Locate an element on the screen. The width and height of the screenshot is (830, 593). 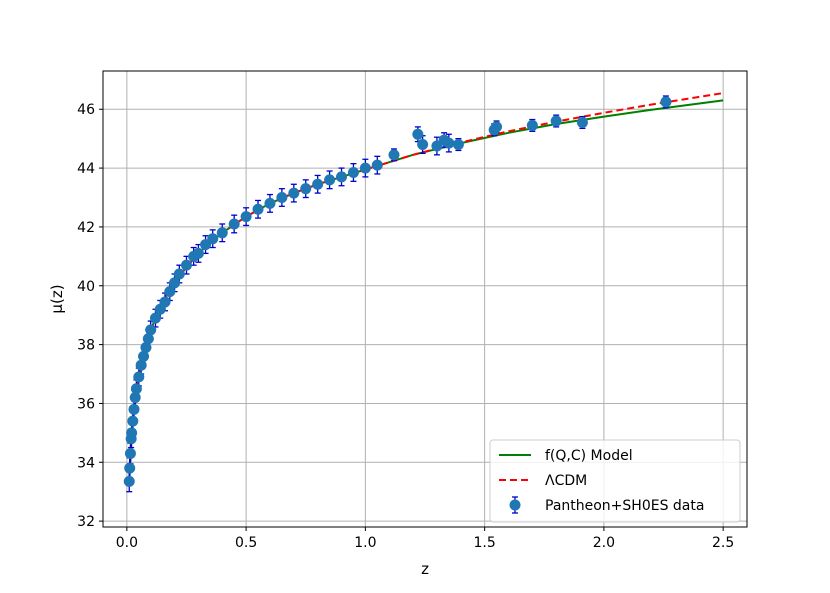
x-tick-label: 2.5 is located at coordinates (723, 543).